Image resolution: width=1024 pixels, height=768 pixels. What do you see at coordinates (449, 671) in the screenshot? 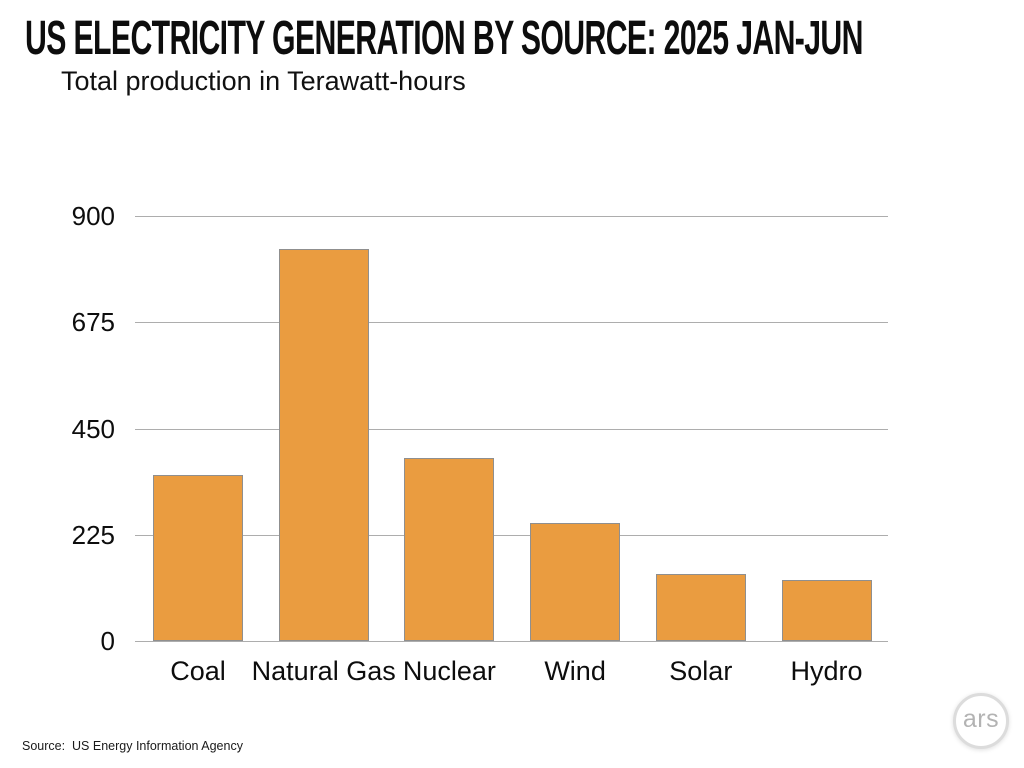
I see `x-label-nuclear: Nuclear` at bounding box center [449, 671].